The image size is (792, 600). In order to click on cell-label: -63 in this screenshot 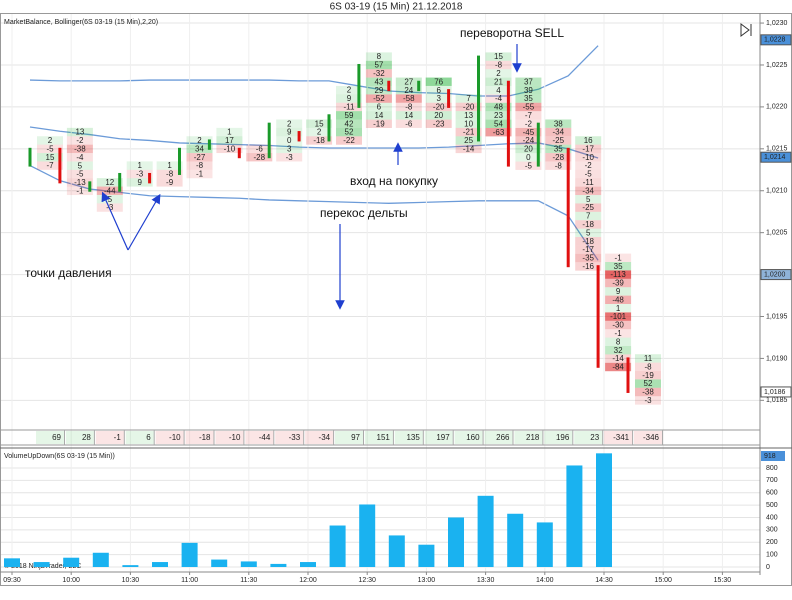, I will do `click(499, 132)`.